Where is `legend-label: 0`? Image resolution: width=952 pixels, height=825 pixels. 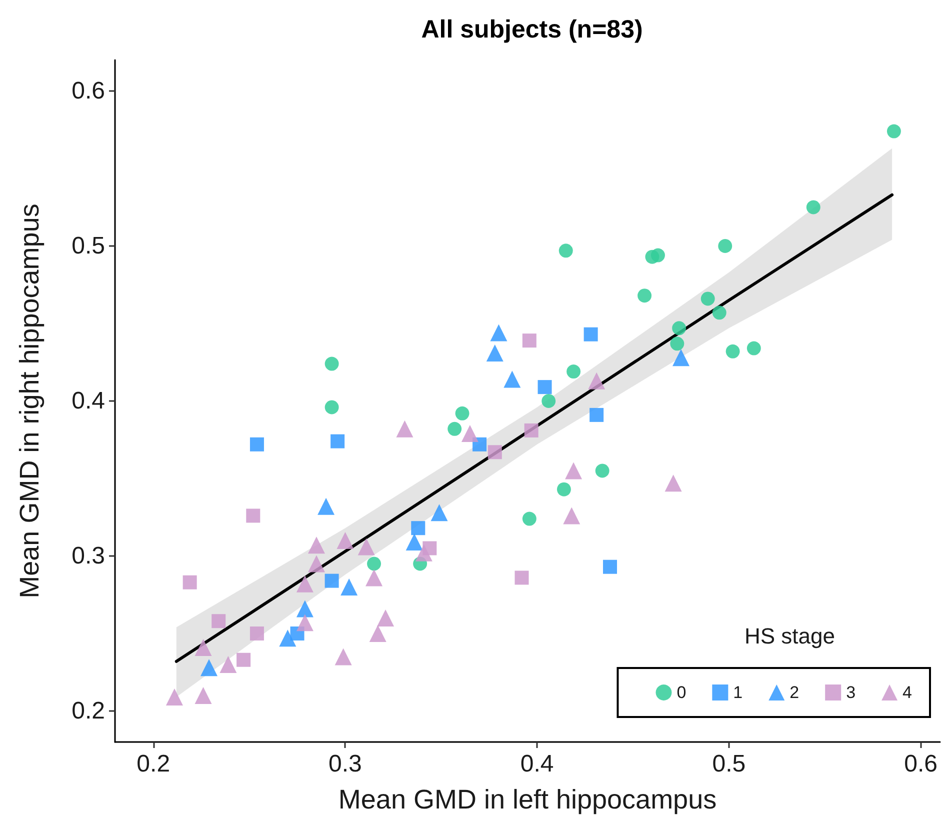
legend-label: 0 is located at coordinates (681, 692).